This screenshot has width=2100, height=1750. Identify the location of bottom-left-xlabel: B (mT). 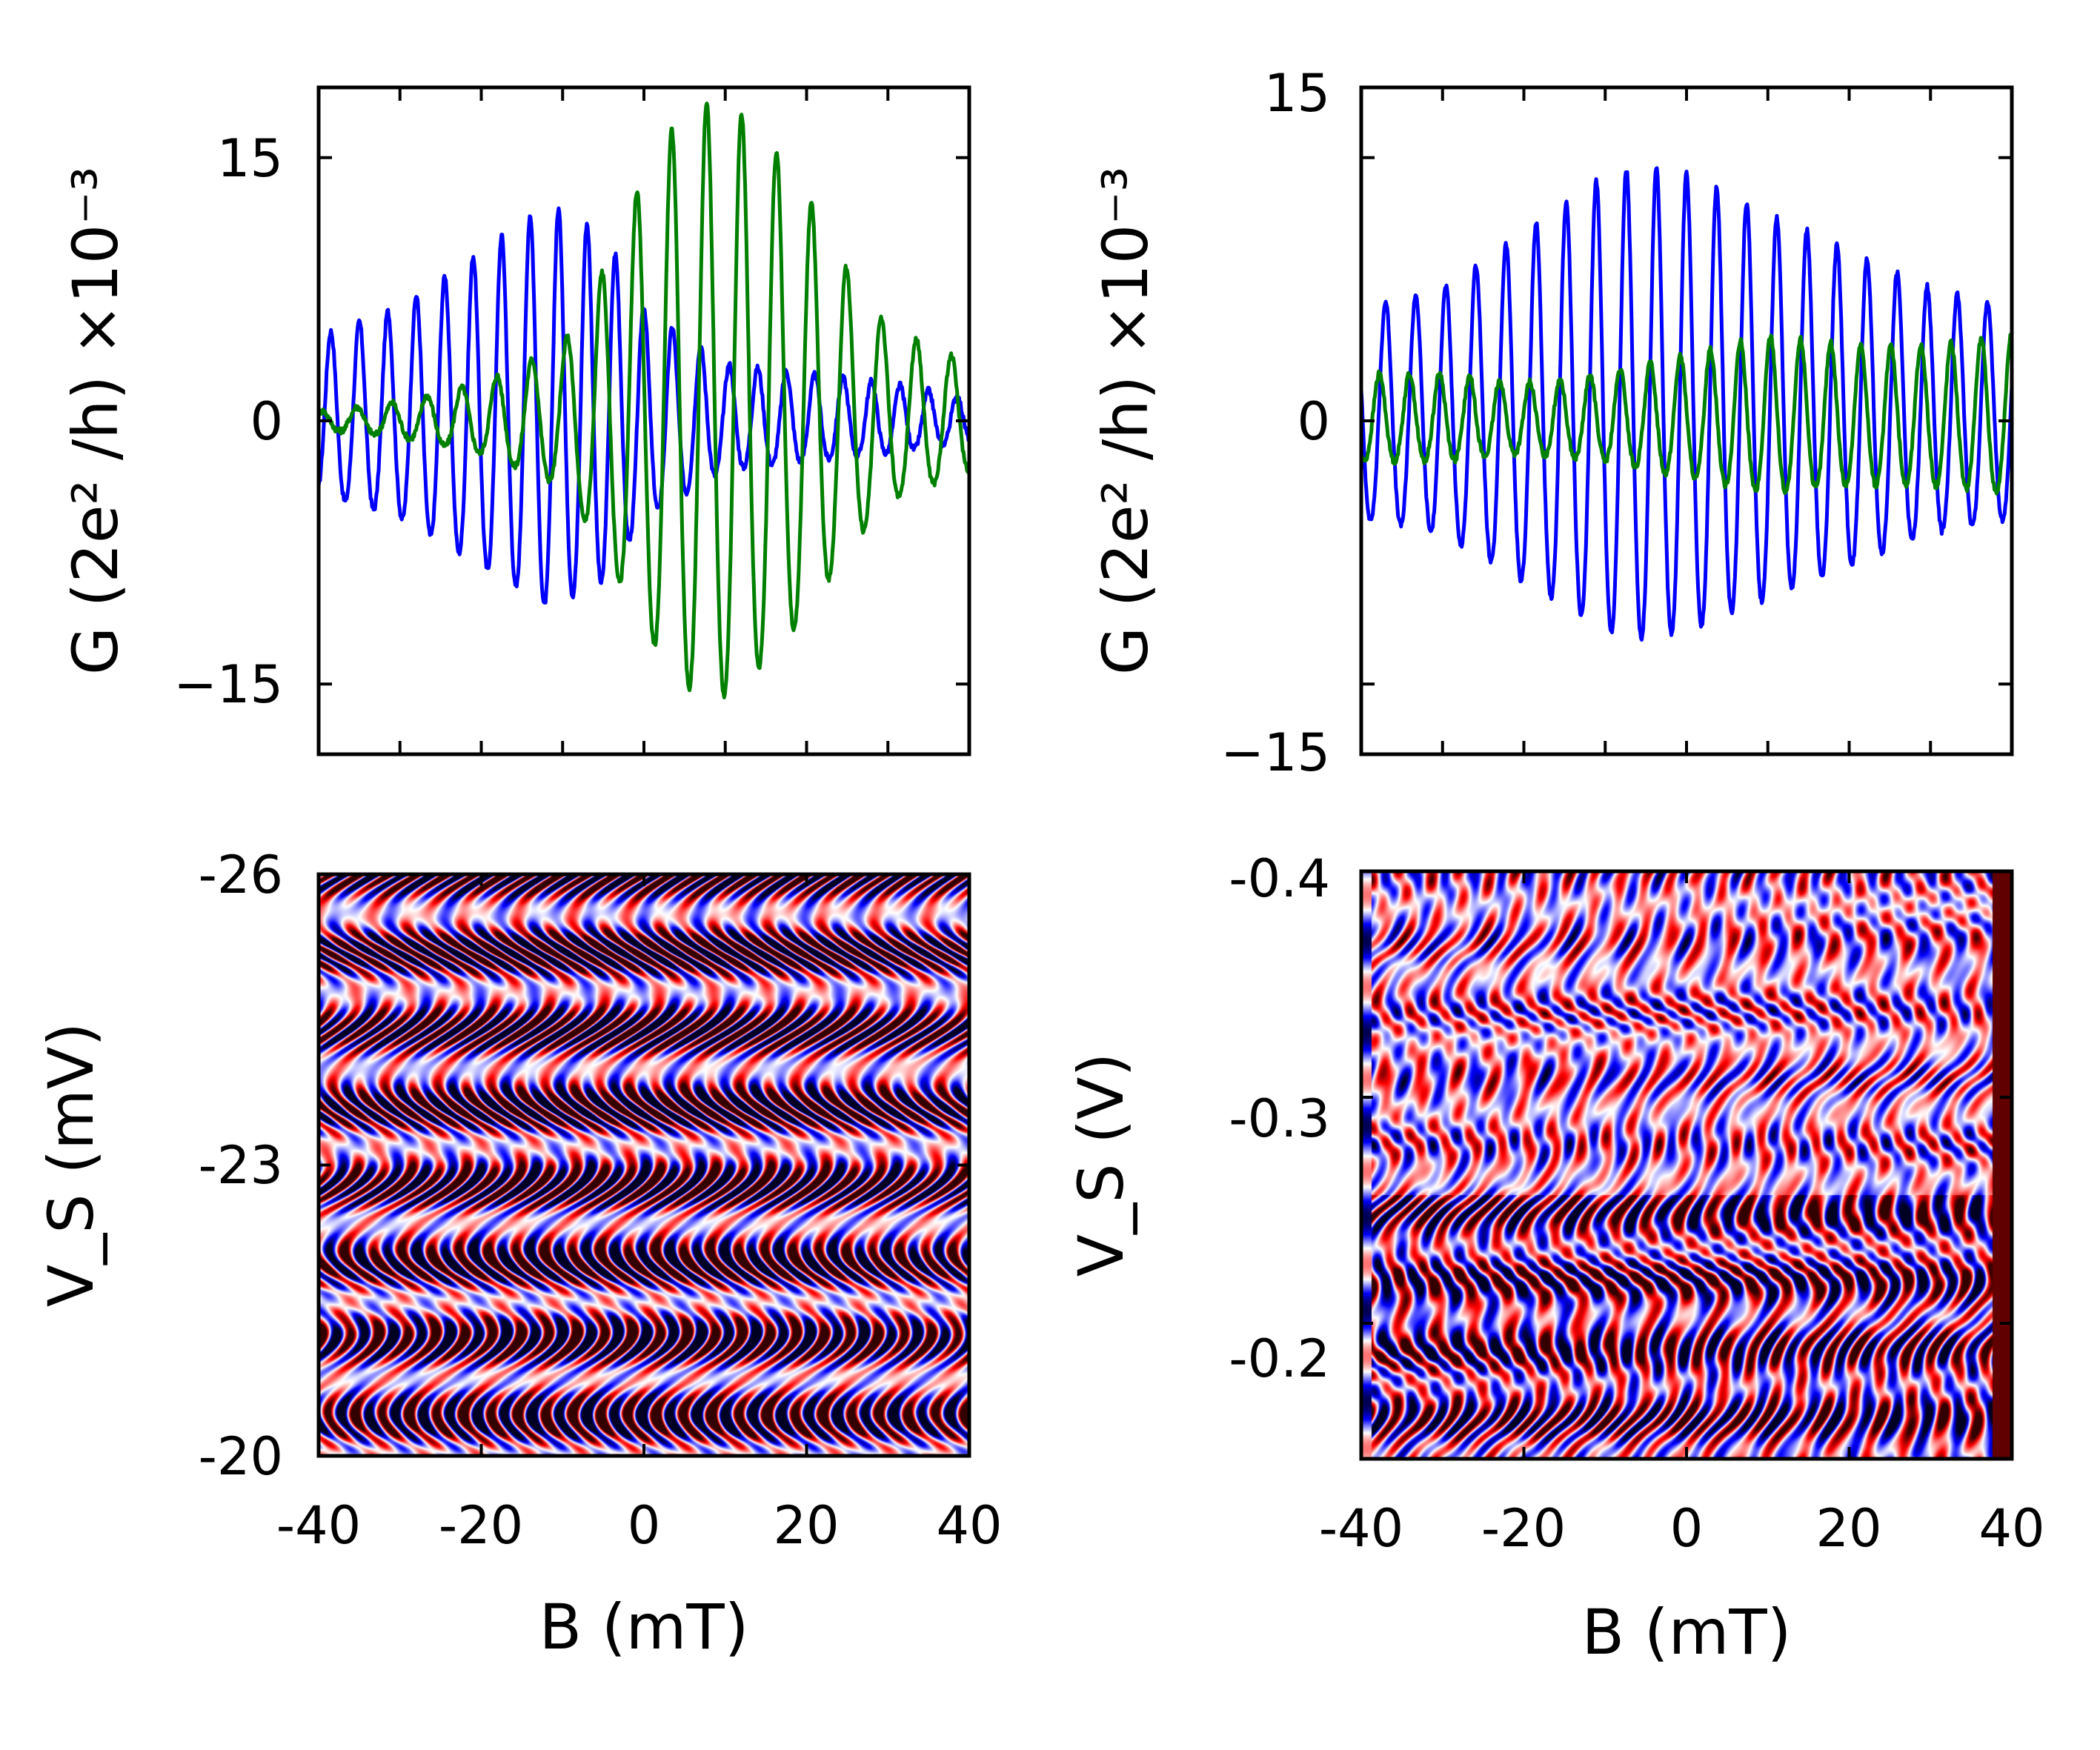
(643, 1627).